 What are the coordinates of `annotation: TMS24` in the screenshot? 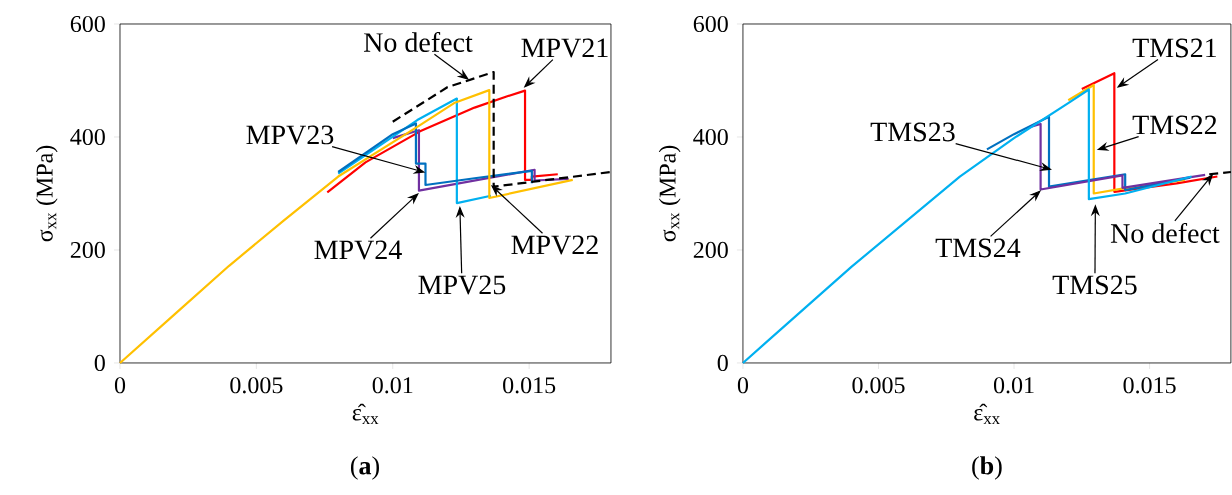 It's located at (978, 248).